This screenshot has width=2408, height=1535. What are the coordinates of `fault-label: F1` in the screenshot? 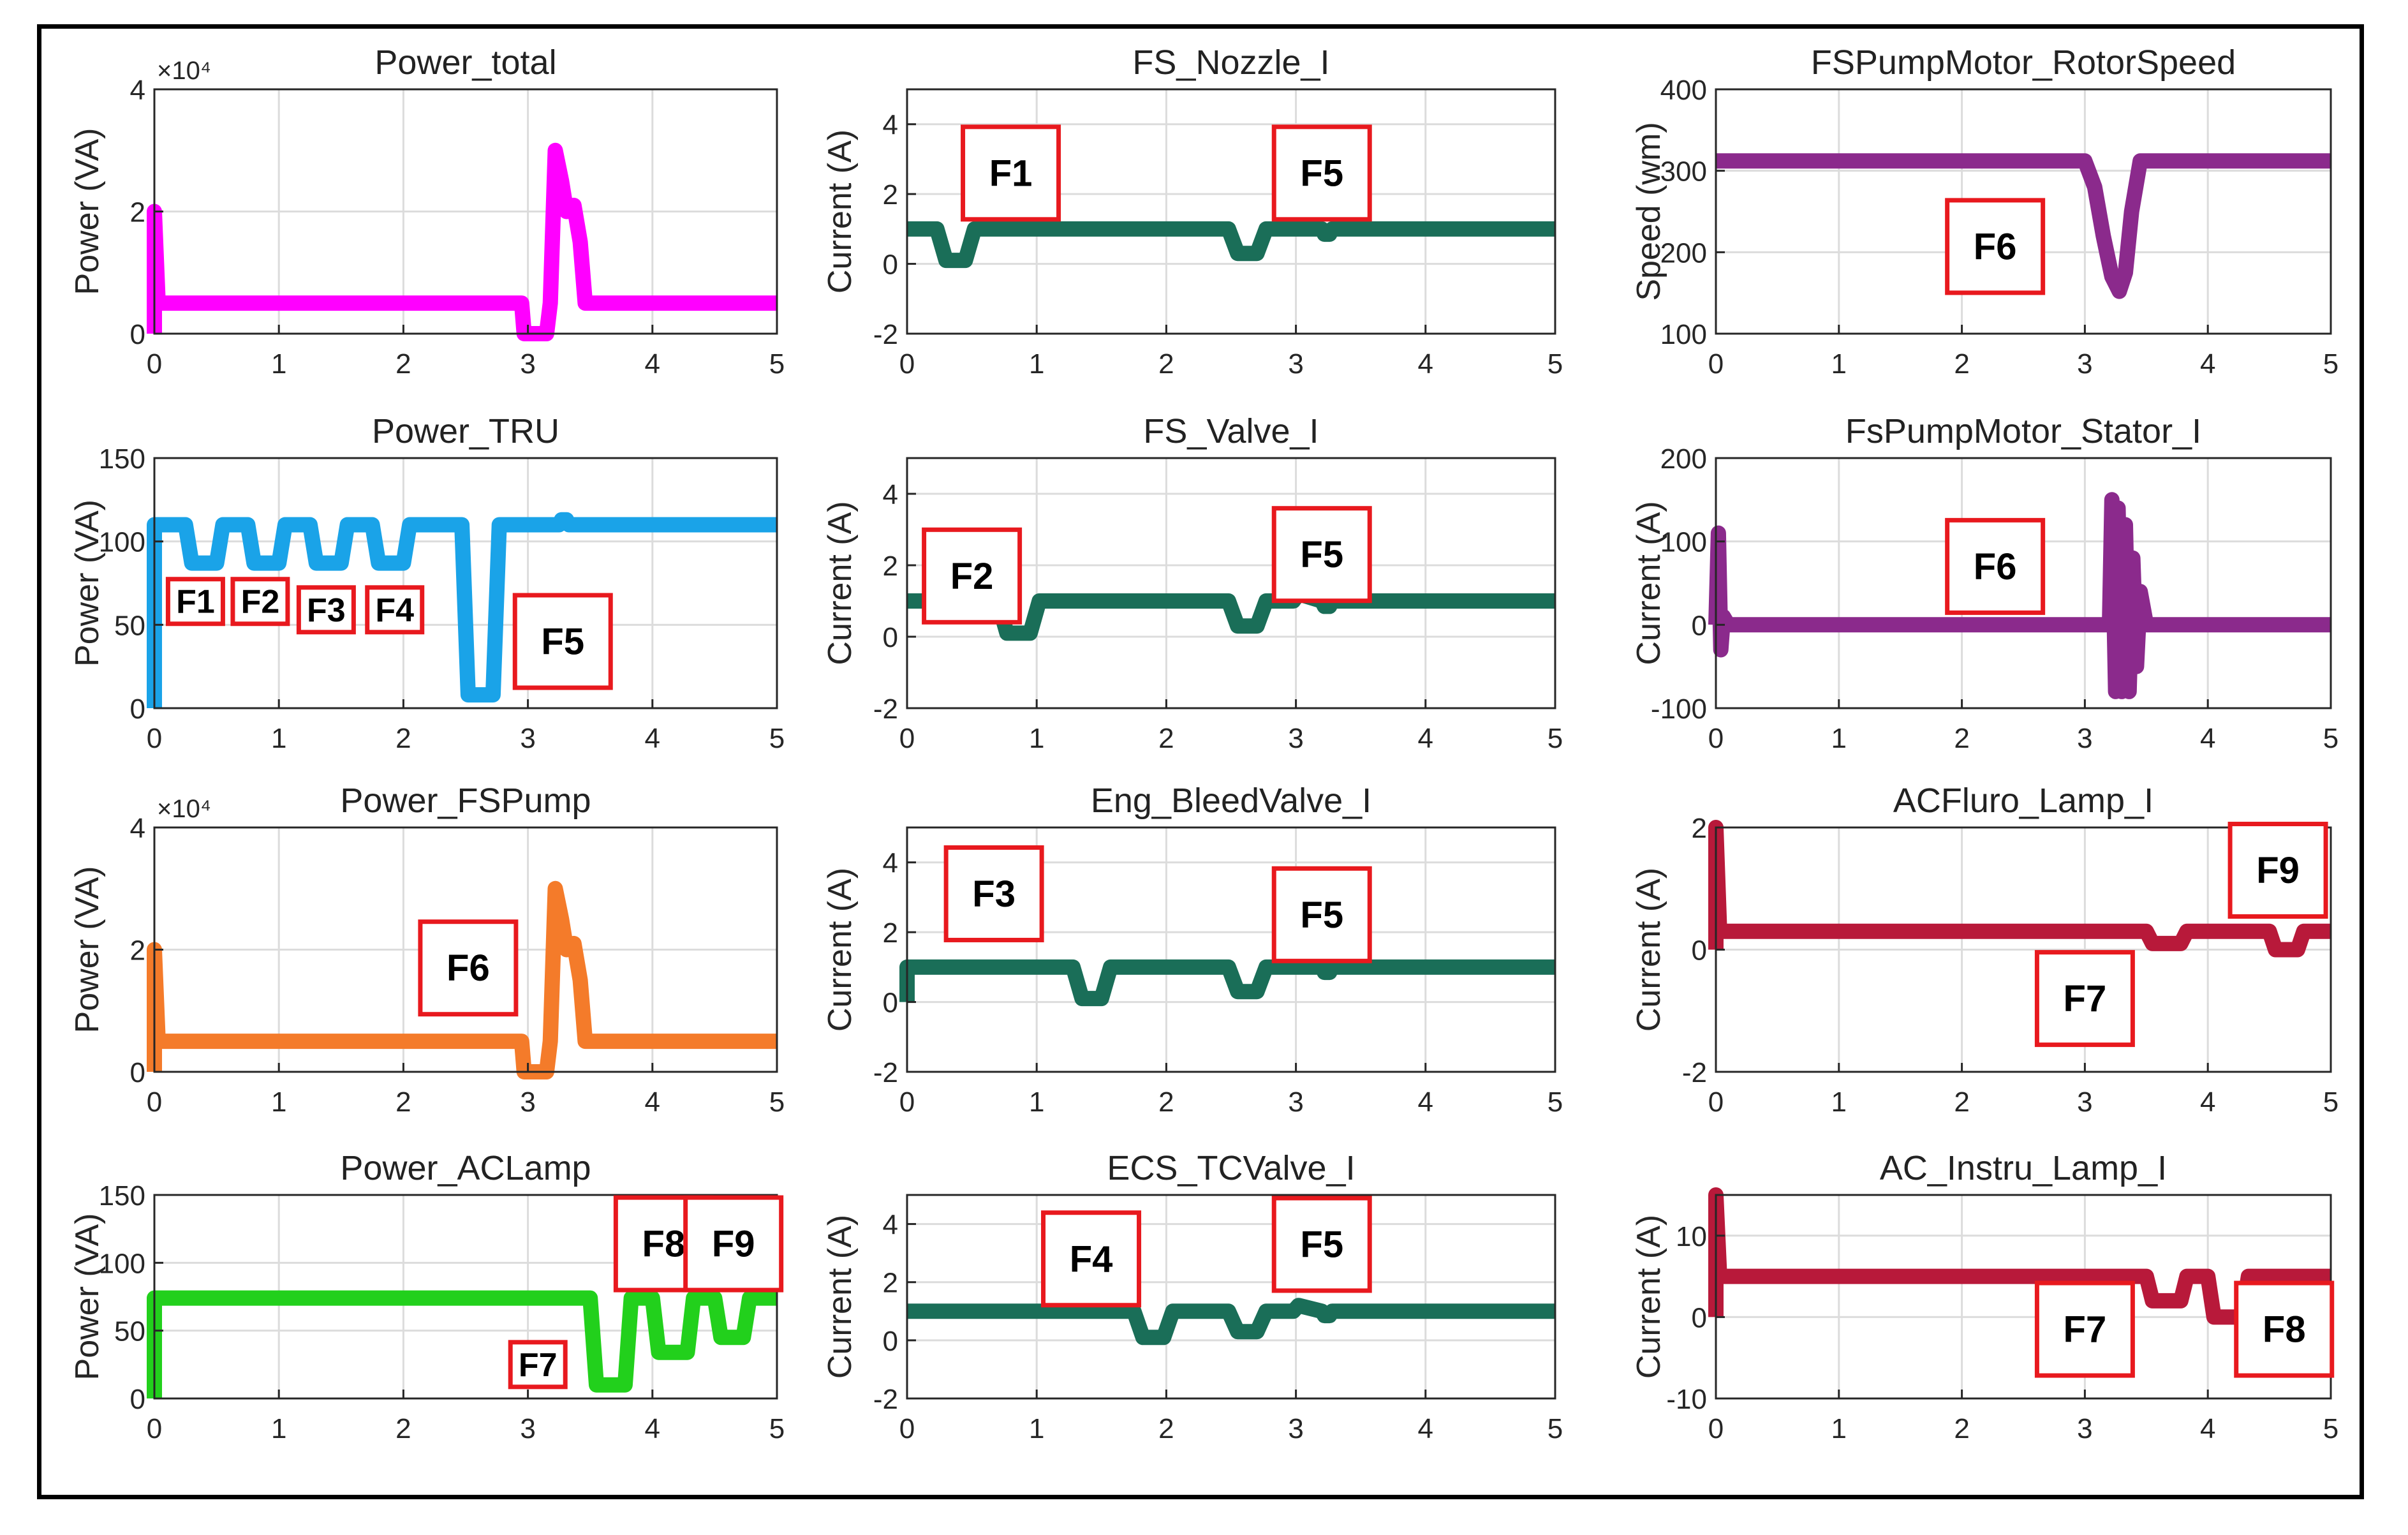 It's located at (195, 602).